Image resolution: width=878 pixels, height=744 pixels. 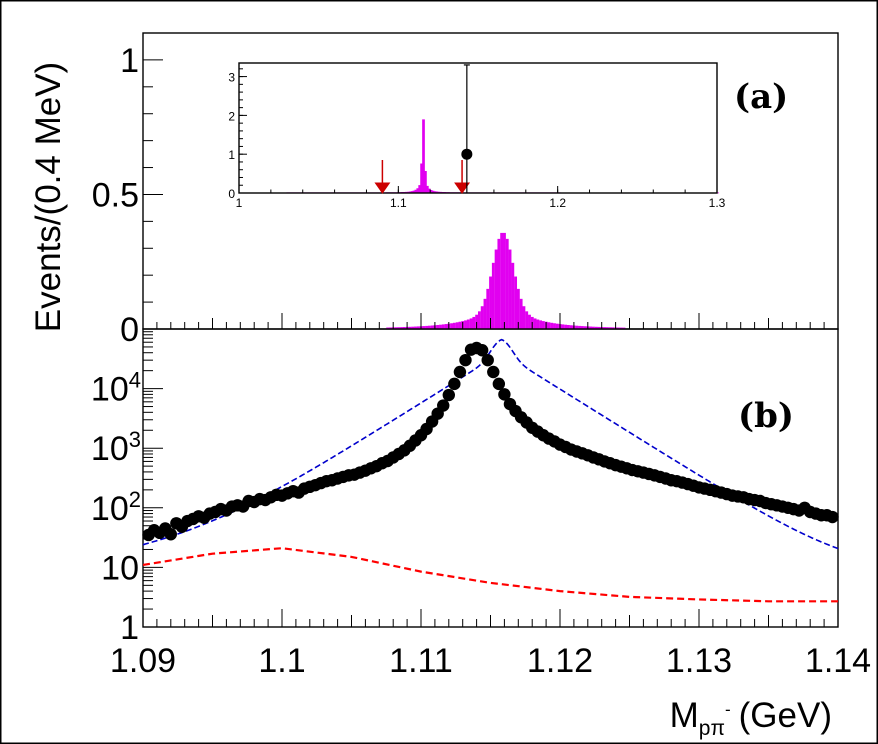 What do you see at coordinates (231, 194) in the screenshot?
I see `inset-y-tick-label: 0` at bounding box center [231, 194].